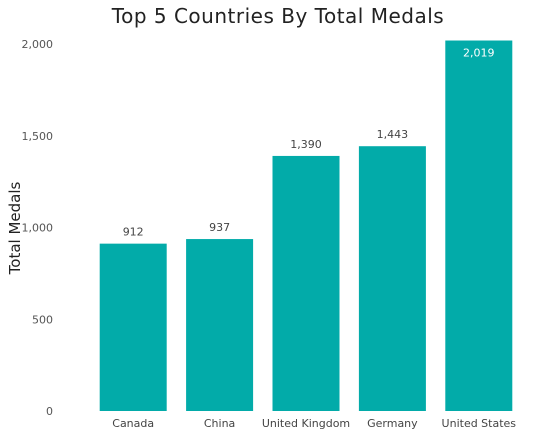 The height and width of the screenshot is (438, 552). Describe the element at coordinates (392, 278) in the screenshot. I see `bar-germany` at that location.